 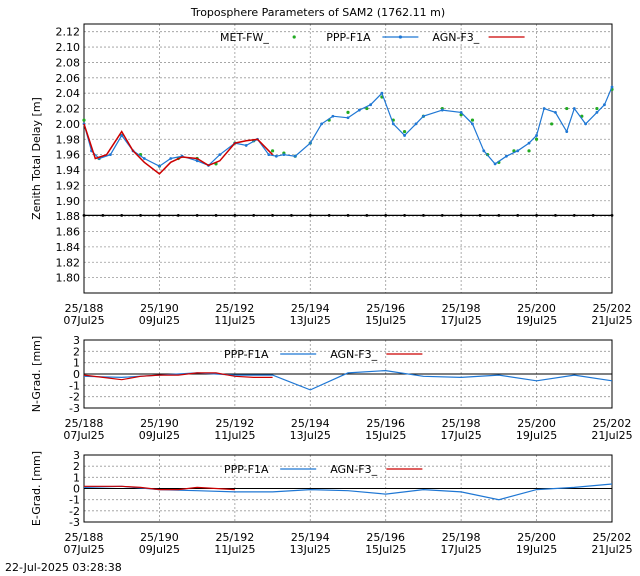 What do you see at coordinates (76, 374) in the screenshot?
I see `y-tick-label: 0` at bounding box center [76, 374].